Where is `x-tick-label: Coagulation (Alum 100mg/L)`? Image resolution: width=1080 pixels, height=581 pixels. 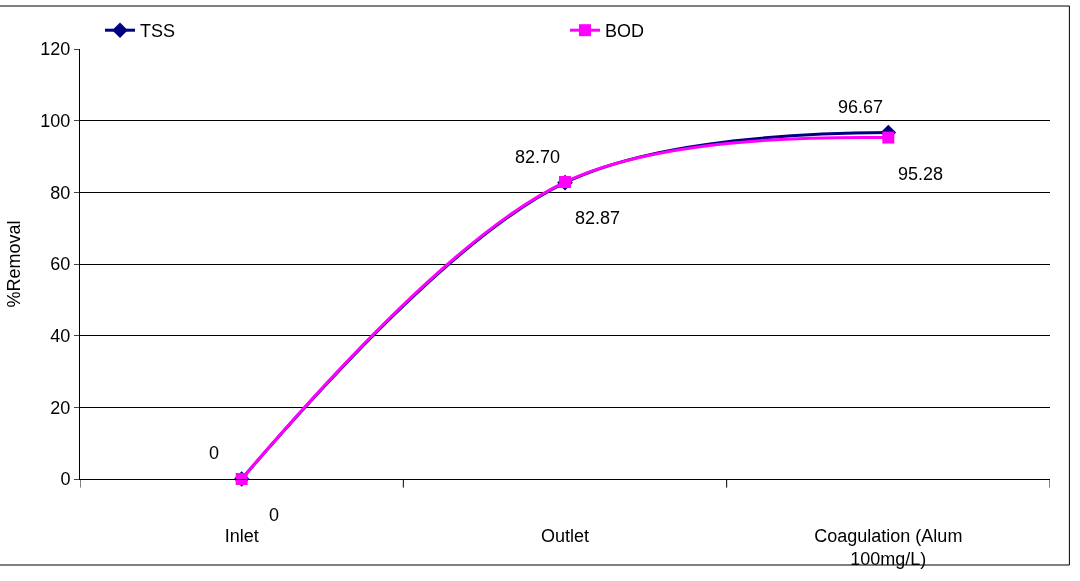 x-tick-label: Coagulation (Alum 100mg/L) is located at coordinates (888, 547).